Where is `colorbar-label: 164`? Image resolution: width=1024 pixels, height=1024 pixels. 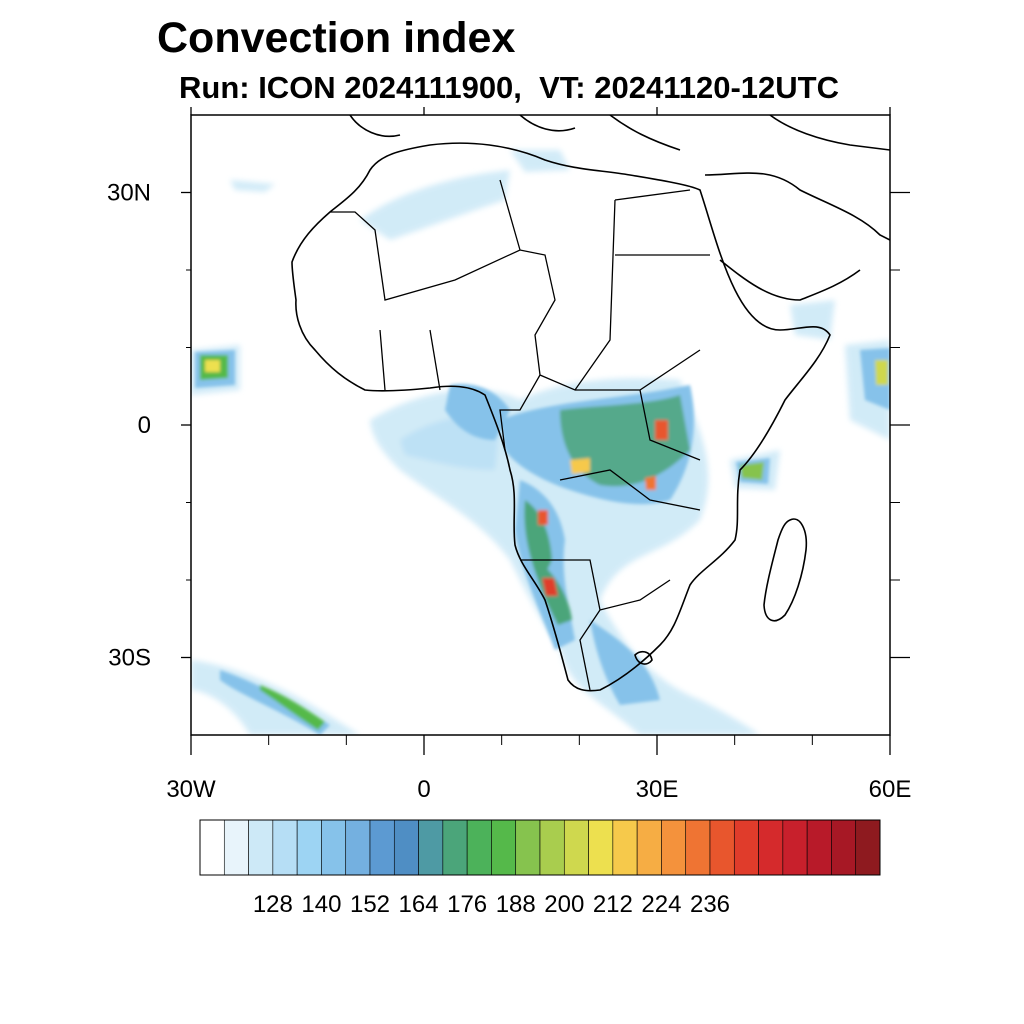
colorbar-label: 164 is located at coordinates (419, 904).